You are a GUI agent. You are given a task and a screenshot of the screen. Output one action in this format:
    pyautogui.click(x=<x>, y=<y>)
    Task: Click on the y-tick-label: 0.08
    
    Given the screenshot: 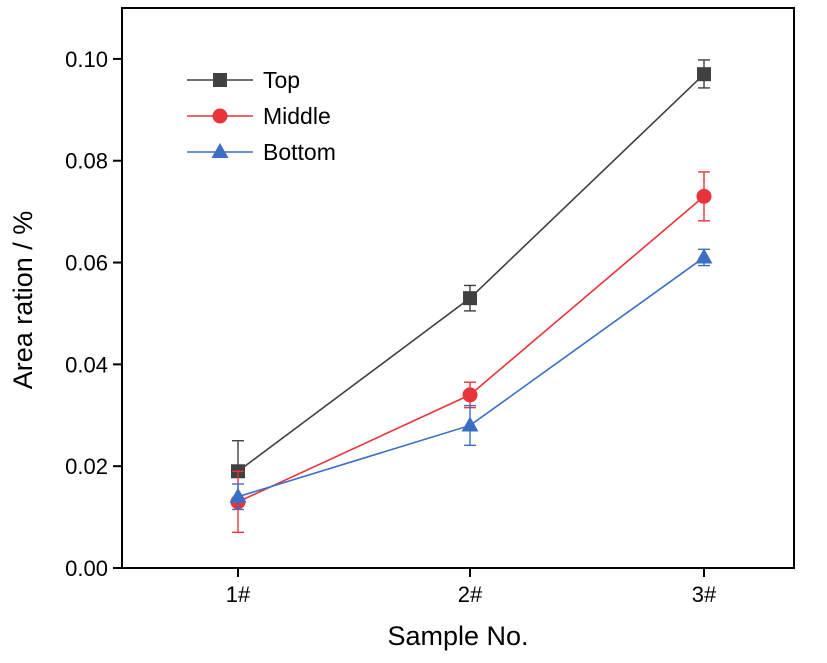 What is the action you would take?
    pyautogui.click(x=86, y=161)
    